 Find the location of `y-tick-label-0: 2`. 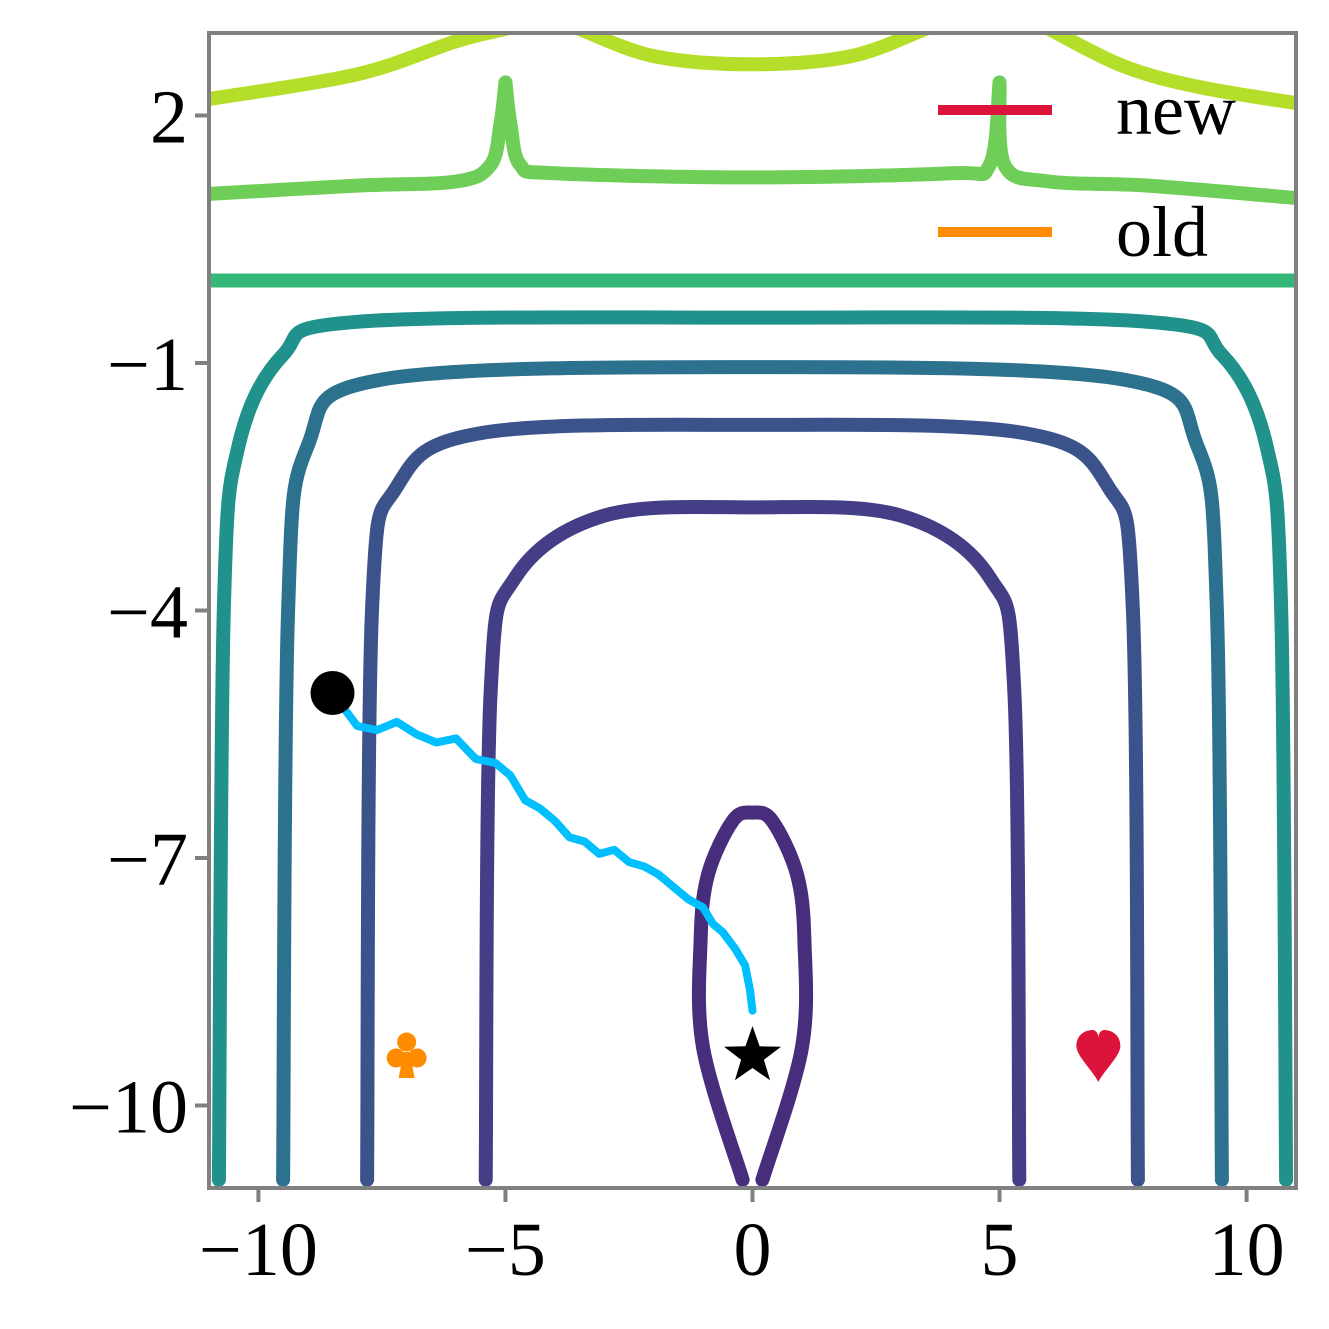

y-tick-label-0: 2 is located at coordinates (169, 118).